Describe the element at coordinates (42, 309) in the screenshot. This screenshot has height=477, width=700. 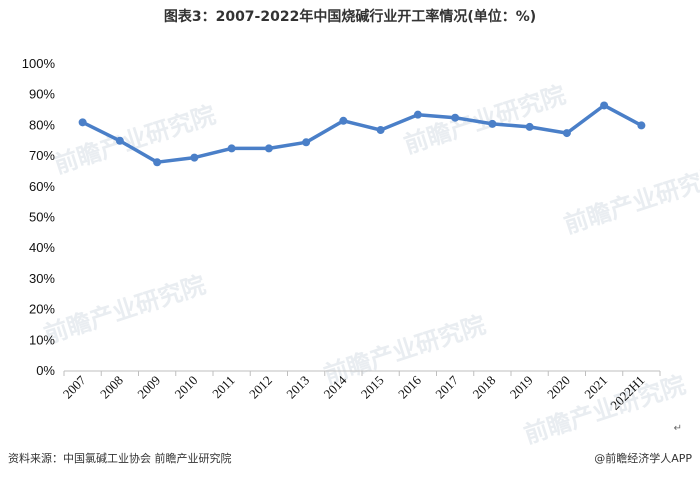
I see `y-tick-label: 20%` at that location.